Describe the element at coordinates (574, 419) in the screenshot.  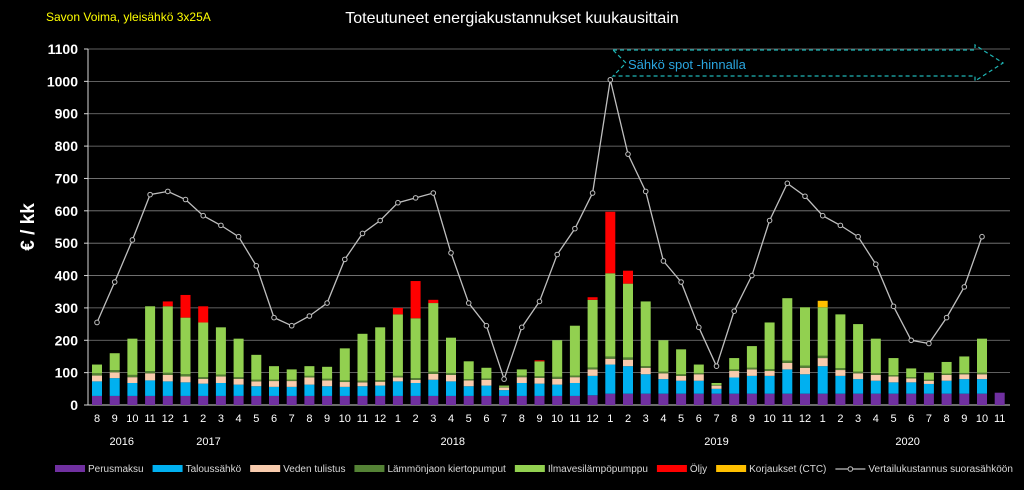
I see `x-tick-label: 11` at that location.